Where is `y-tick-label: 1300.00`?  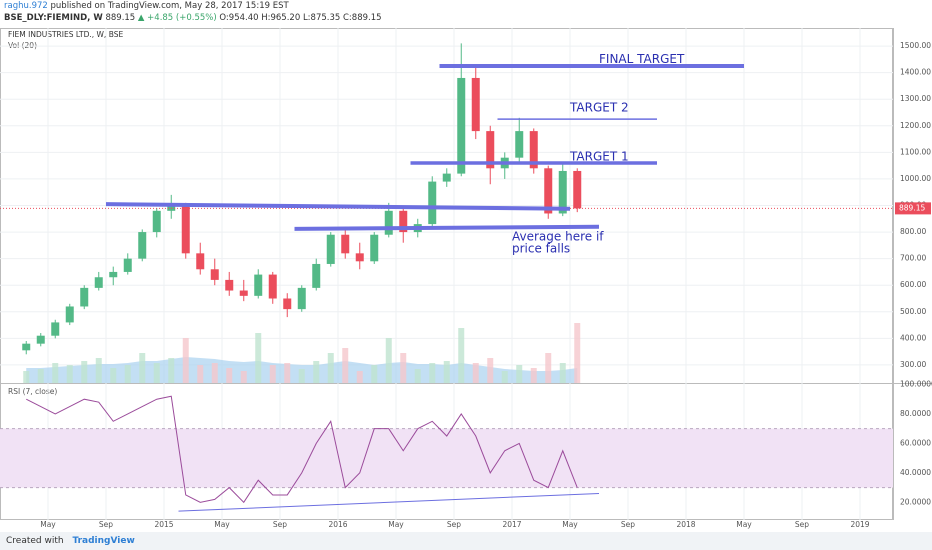 y-tick-label: 1300.00 is located at coordinates (915, 98).